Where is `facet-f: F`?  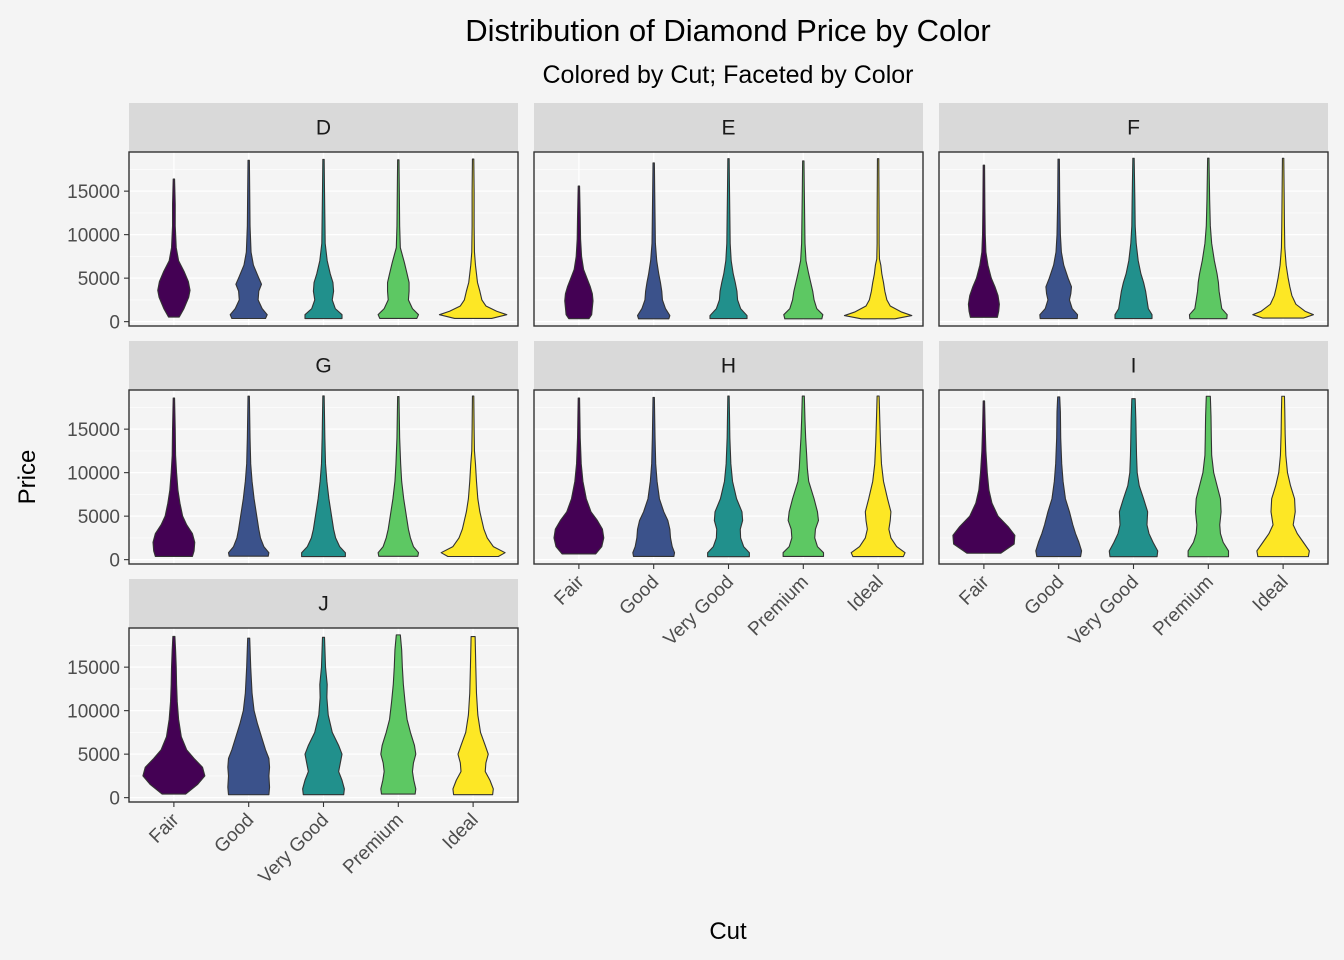
facet-f: F is located at coordinates (1133, 215).